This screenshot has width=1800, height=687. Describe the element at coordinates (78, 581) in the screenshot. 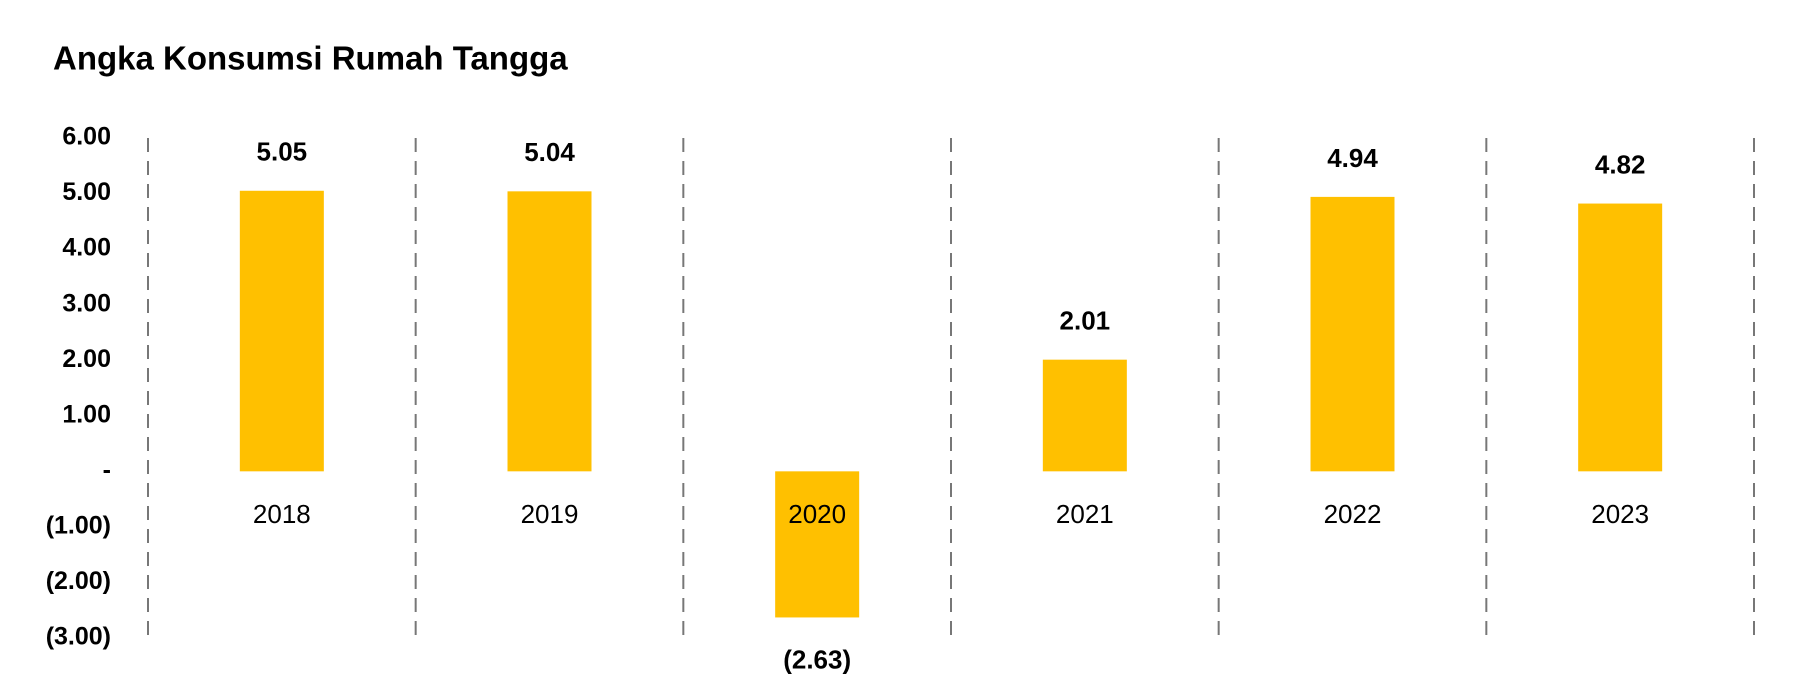

I see `y-tick-label: (2.00)` at that location.